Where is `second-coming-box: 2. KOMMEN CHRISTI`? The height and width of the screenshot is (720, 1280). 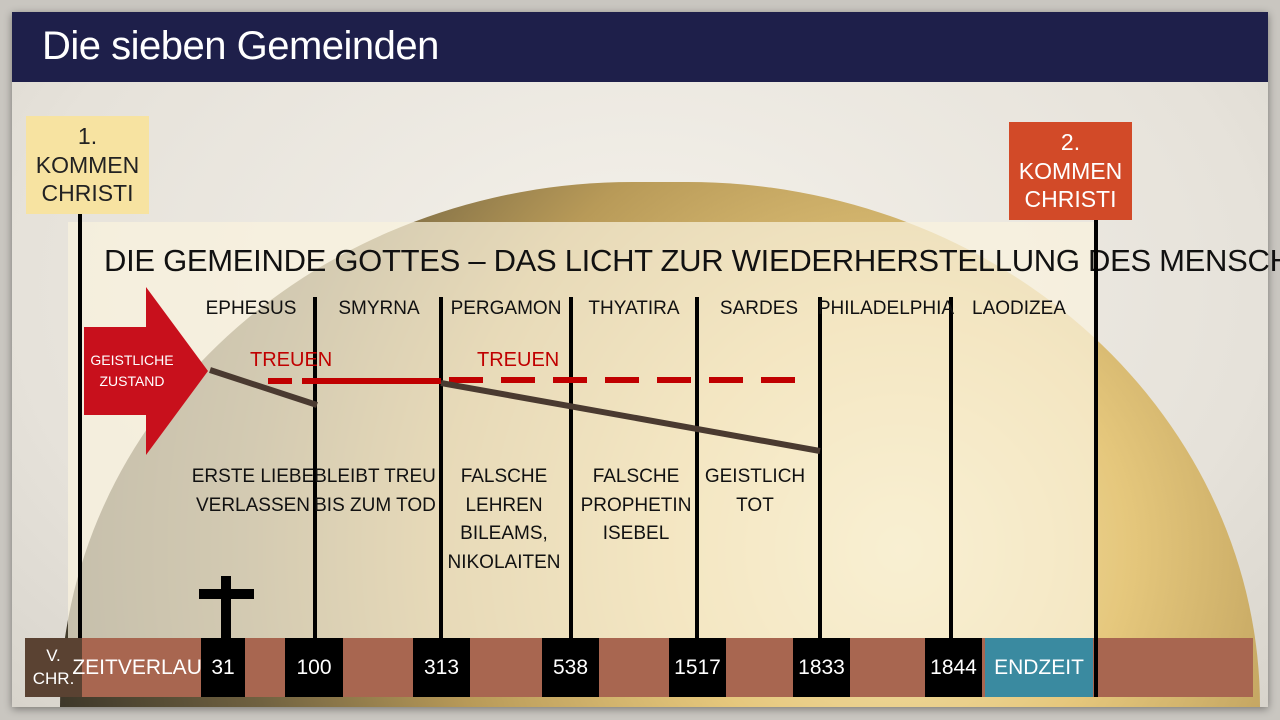
second-coming-box: 2. KOMMEN CHRISTI is located at coordinates (1070, 171).